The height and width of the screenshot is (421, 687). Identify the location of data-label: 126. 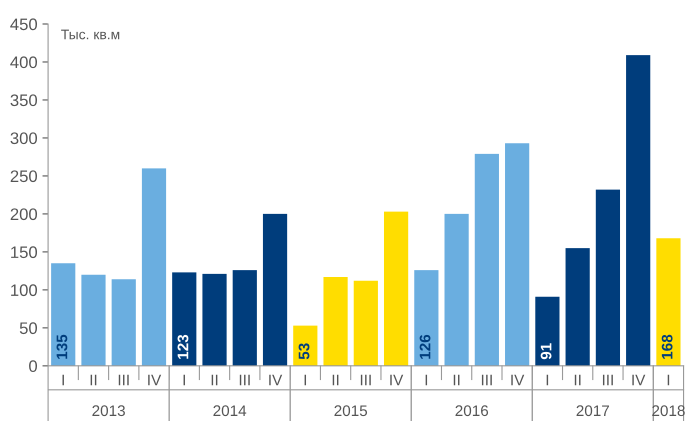
(425, 346).